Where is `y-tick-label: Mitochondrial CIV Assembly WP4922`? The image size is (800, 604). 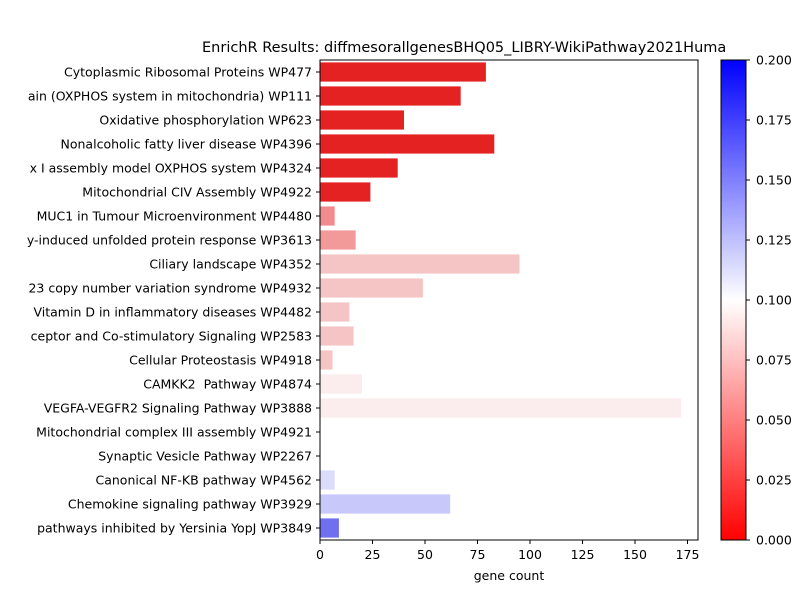 y-tick-label: Mitochondrial CIV Assembly WP4922 is located at coordinates (197, 192).